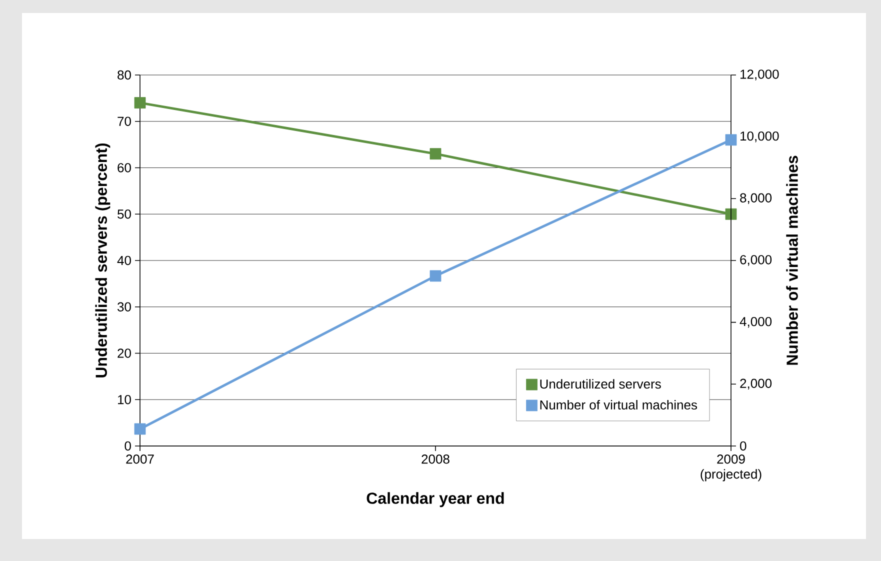  Describe the element at coordinates (102, 261) in the screenshot. I see `y-axis-title: Underutilized servers (percent)` at that location.